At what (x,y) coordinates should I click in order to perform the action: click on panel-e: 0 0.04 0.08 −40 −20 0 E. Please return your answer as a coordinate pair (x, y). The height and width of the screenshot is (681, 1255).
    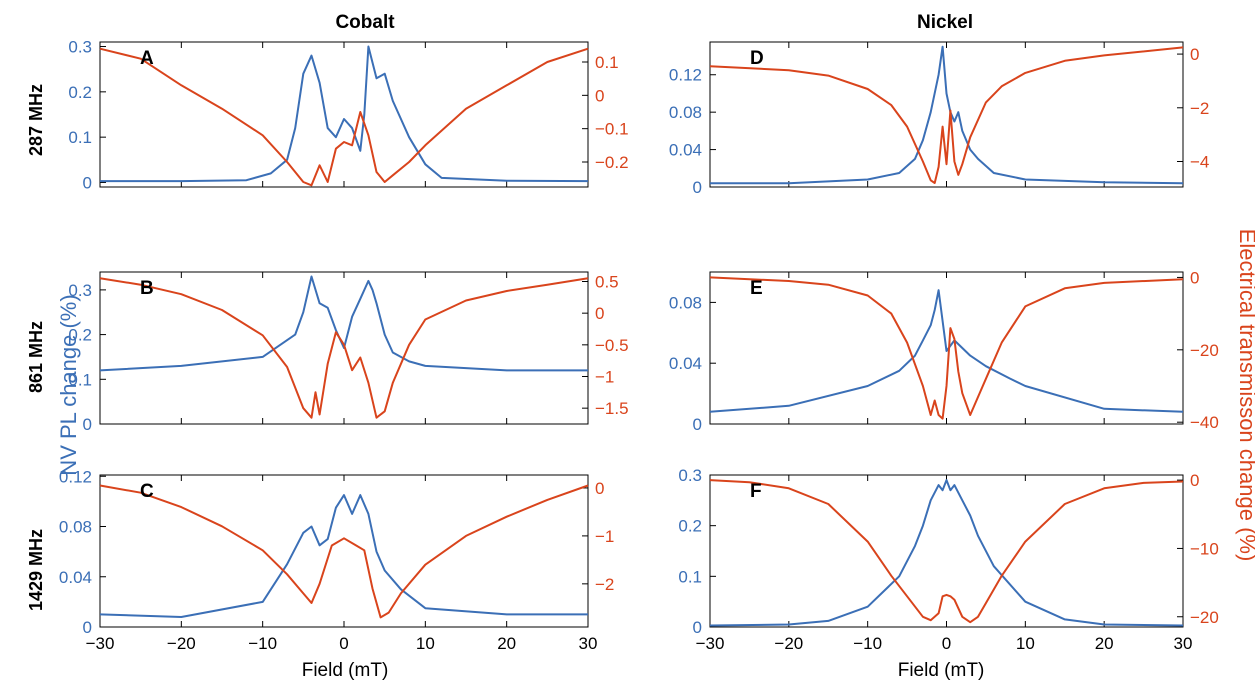
    Looking at the image, I should click on (944, 351).